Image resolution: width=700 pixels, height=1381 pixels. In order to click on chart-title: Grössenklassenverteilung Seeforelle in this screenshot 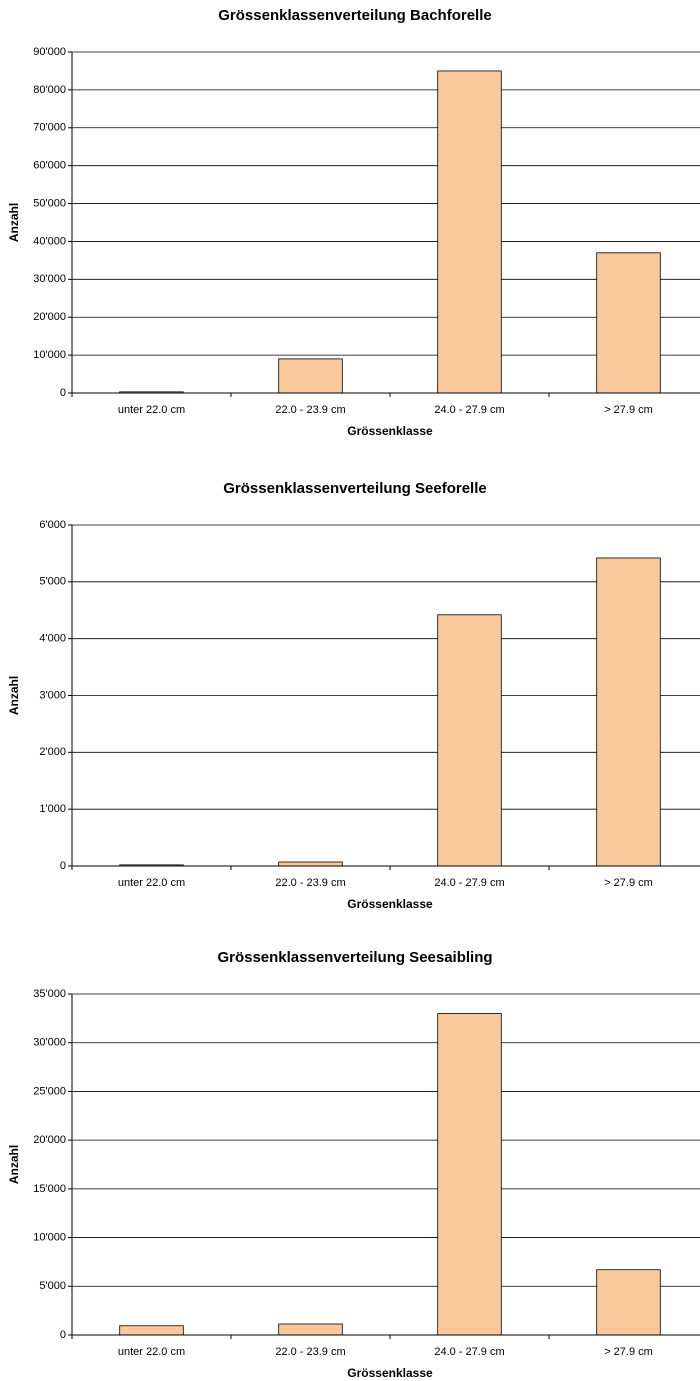, I will do `click(354, 488)`.